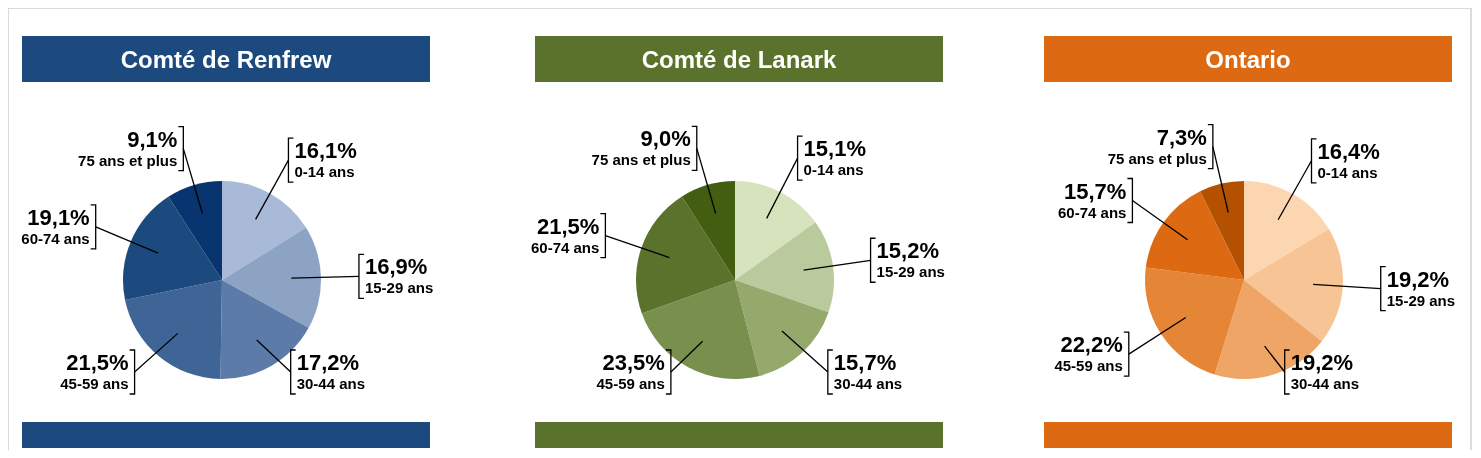 The image size is (1481, 458). What do you see at coordinates (226, 59) in the screenshot?
I see `chart-title: Comté de Renfrew` at bounding box center [226, 59].